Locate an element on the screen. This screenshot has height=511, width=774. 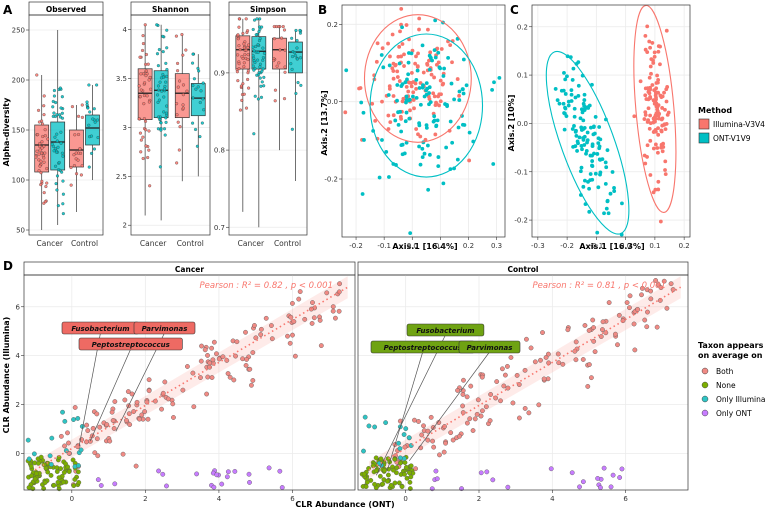
facet-title: Shannon is located at coordinates (170, 9).